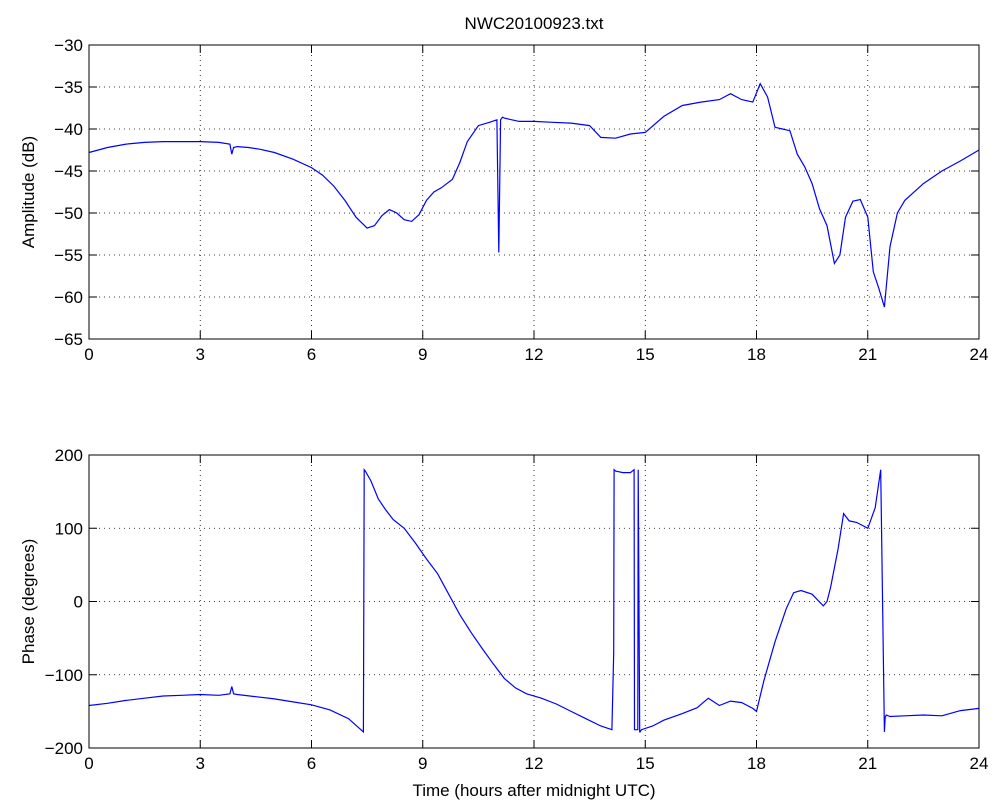 The width and height of the screenshot is (998, 806). I want to click on phase-y-axis-label: Phase (degrees), so click(28, 602).